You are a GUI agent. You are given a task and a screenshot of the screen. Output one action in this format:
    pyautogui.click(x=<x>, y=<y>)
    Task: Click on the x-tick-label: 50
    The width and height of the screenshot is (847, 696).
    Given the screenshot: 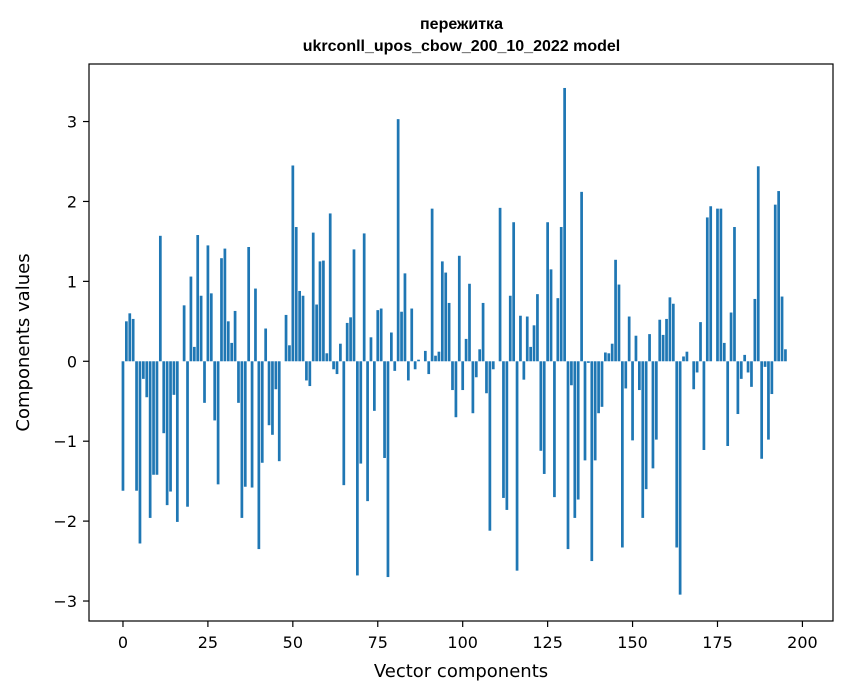 What is the action you would take?
    pyautogui.click(x=293, y=642)
    